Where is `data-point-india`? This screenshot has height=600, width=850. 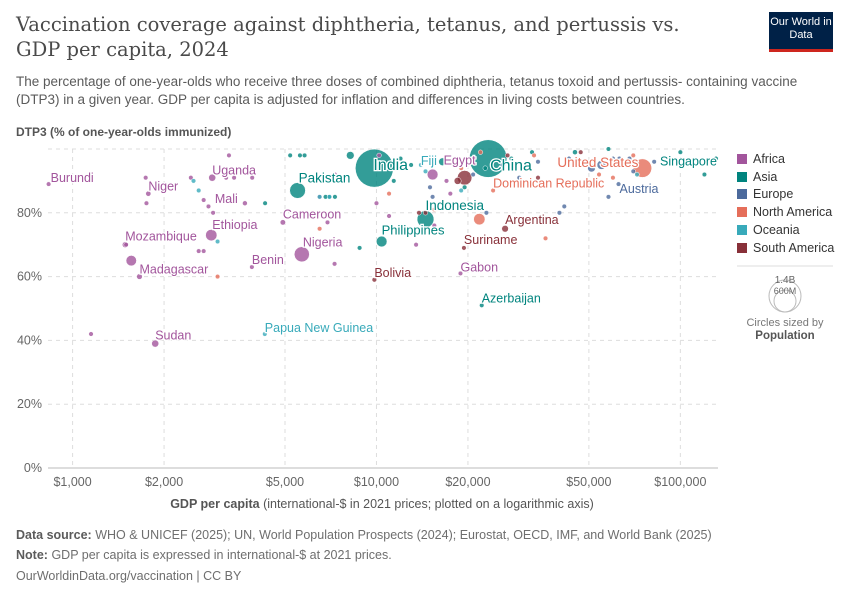
data-point-india is located at coordinates (374, 168).